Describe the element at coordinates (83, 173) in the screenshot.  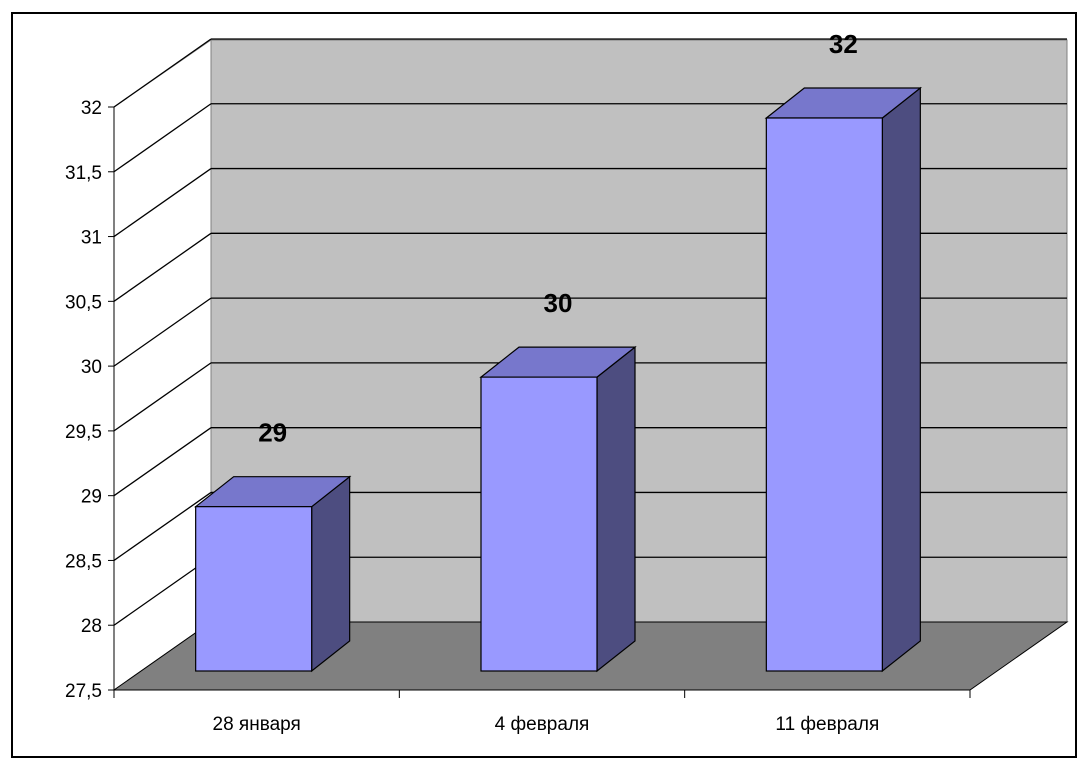
I see `y-tick-label: 31,5` at that location.